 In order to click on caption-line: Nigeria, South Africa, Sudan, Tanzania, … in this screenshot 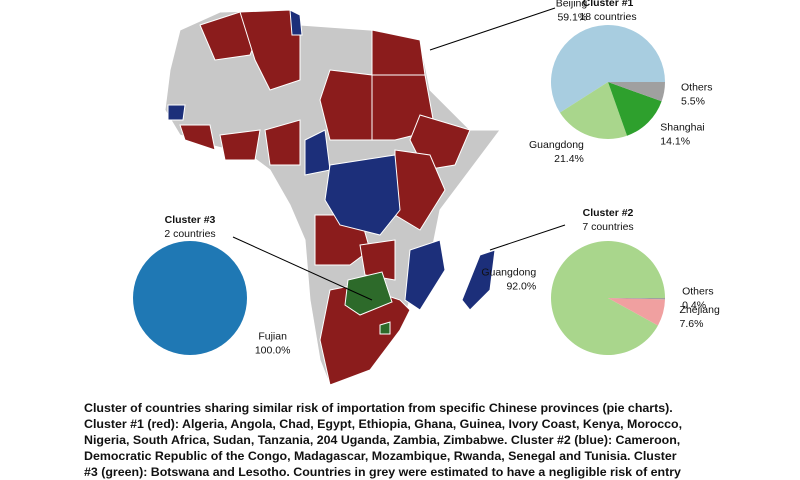, I will do `click(382, 440)`.